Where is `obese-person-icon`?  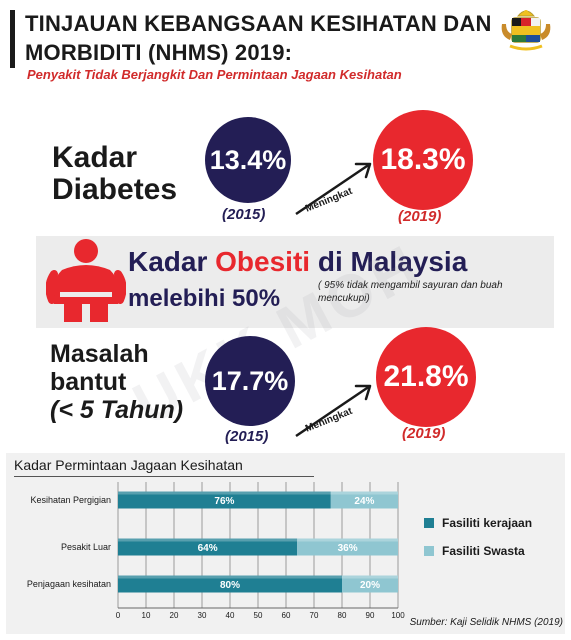 obese-person-icon is located at coordinates (86, 280).